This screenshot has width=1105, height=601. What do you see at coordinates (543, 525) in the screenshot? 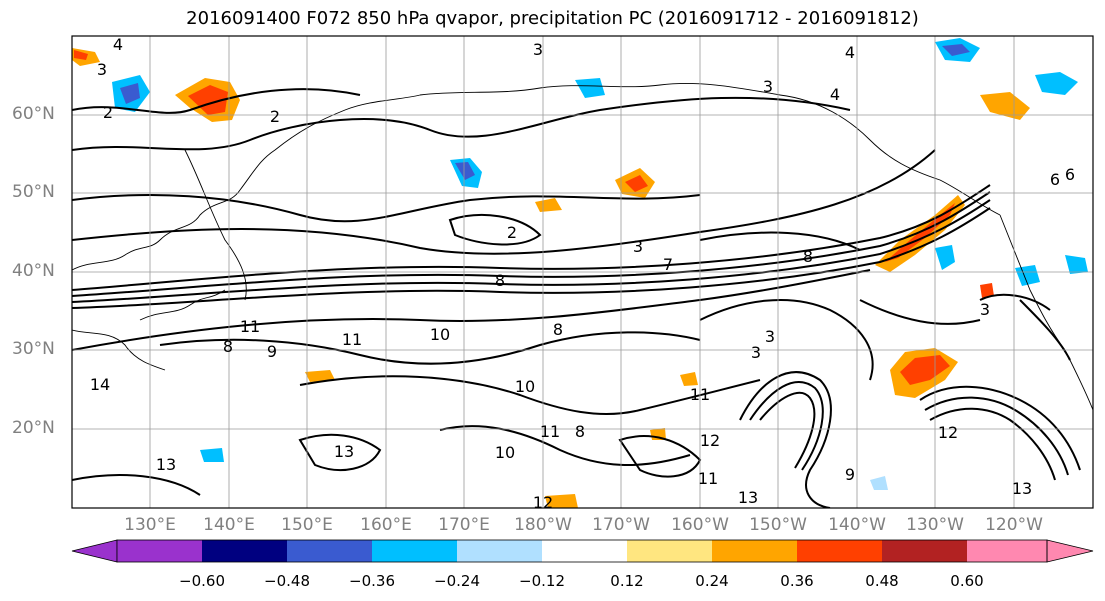
I see `lon-label: 180°W` at bounding box center [543, 525].